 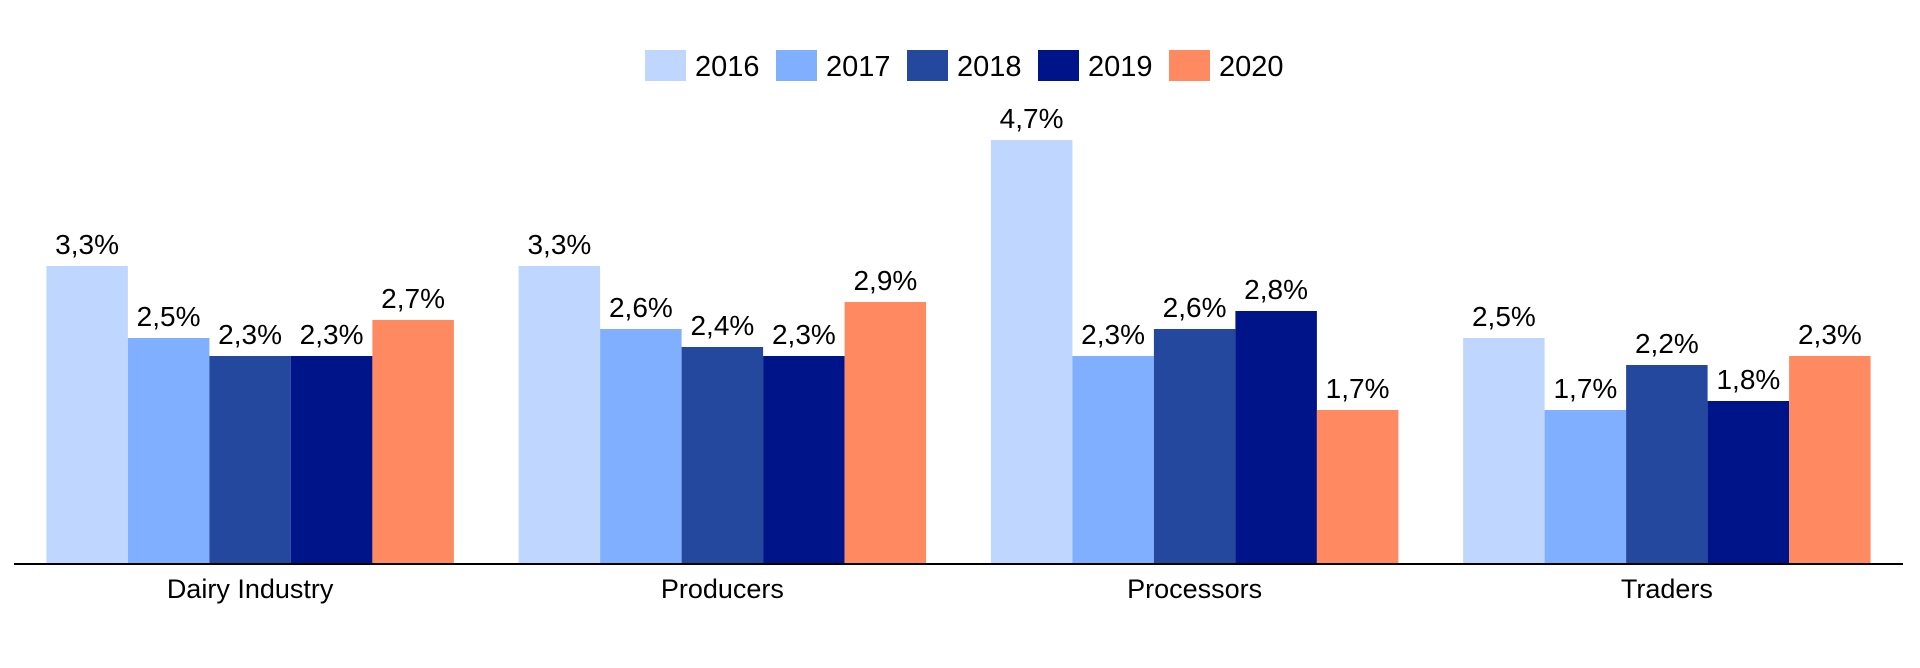 What do you see at coordinates (1058, 65) in the screenshot?
I see `legend-swatch-2019` at bounding box center [1058, 65].